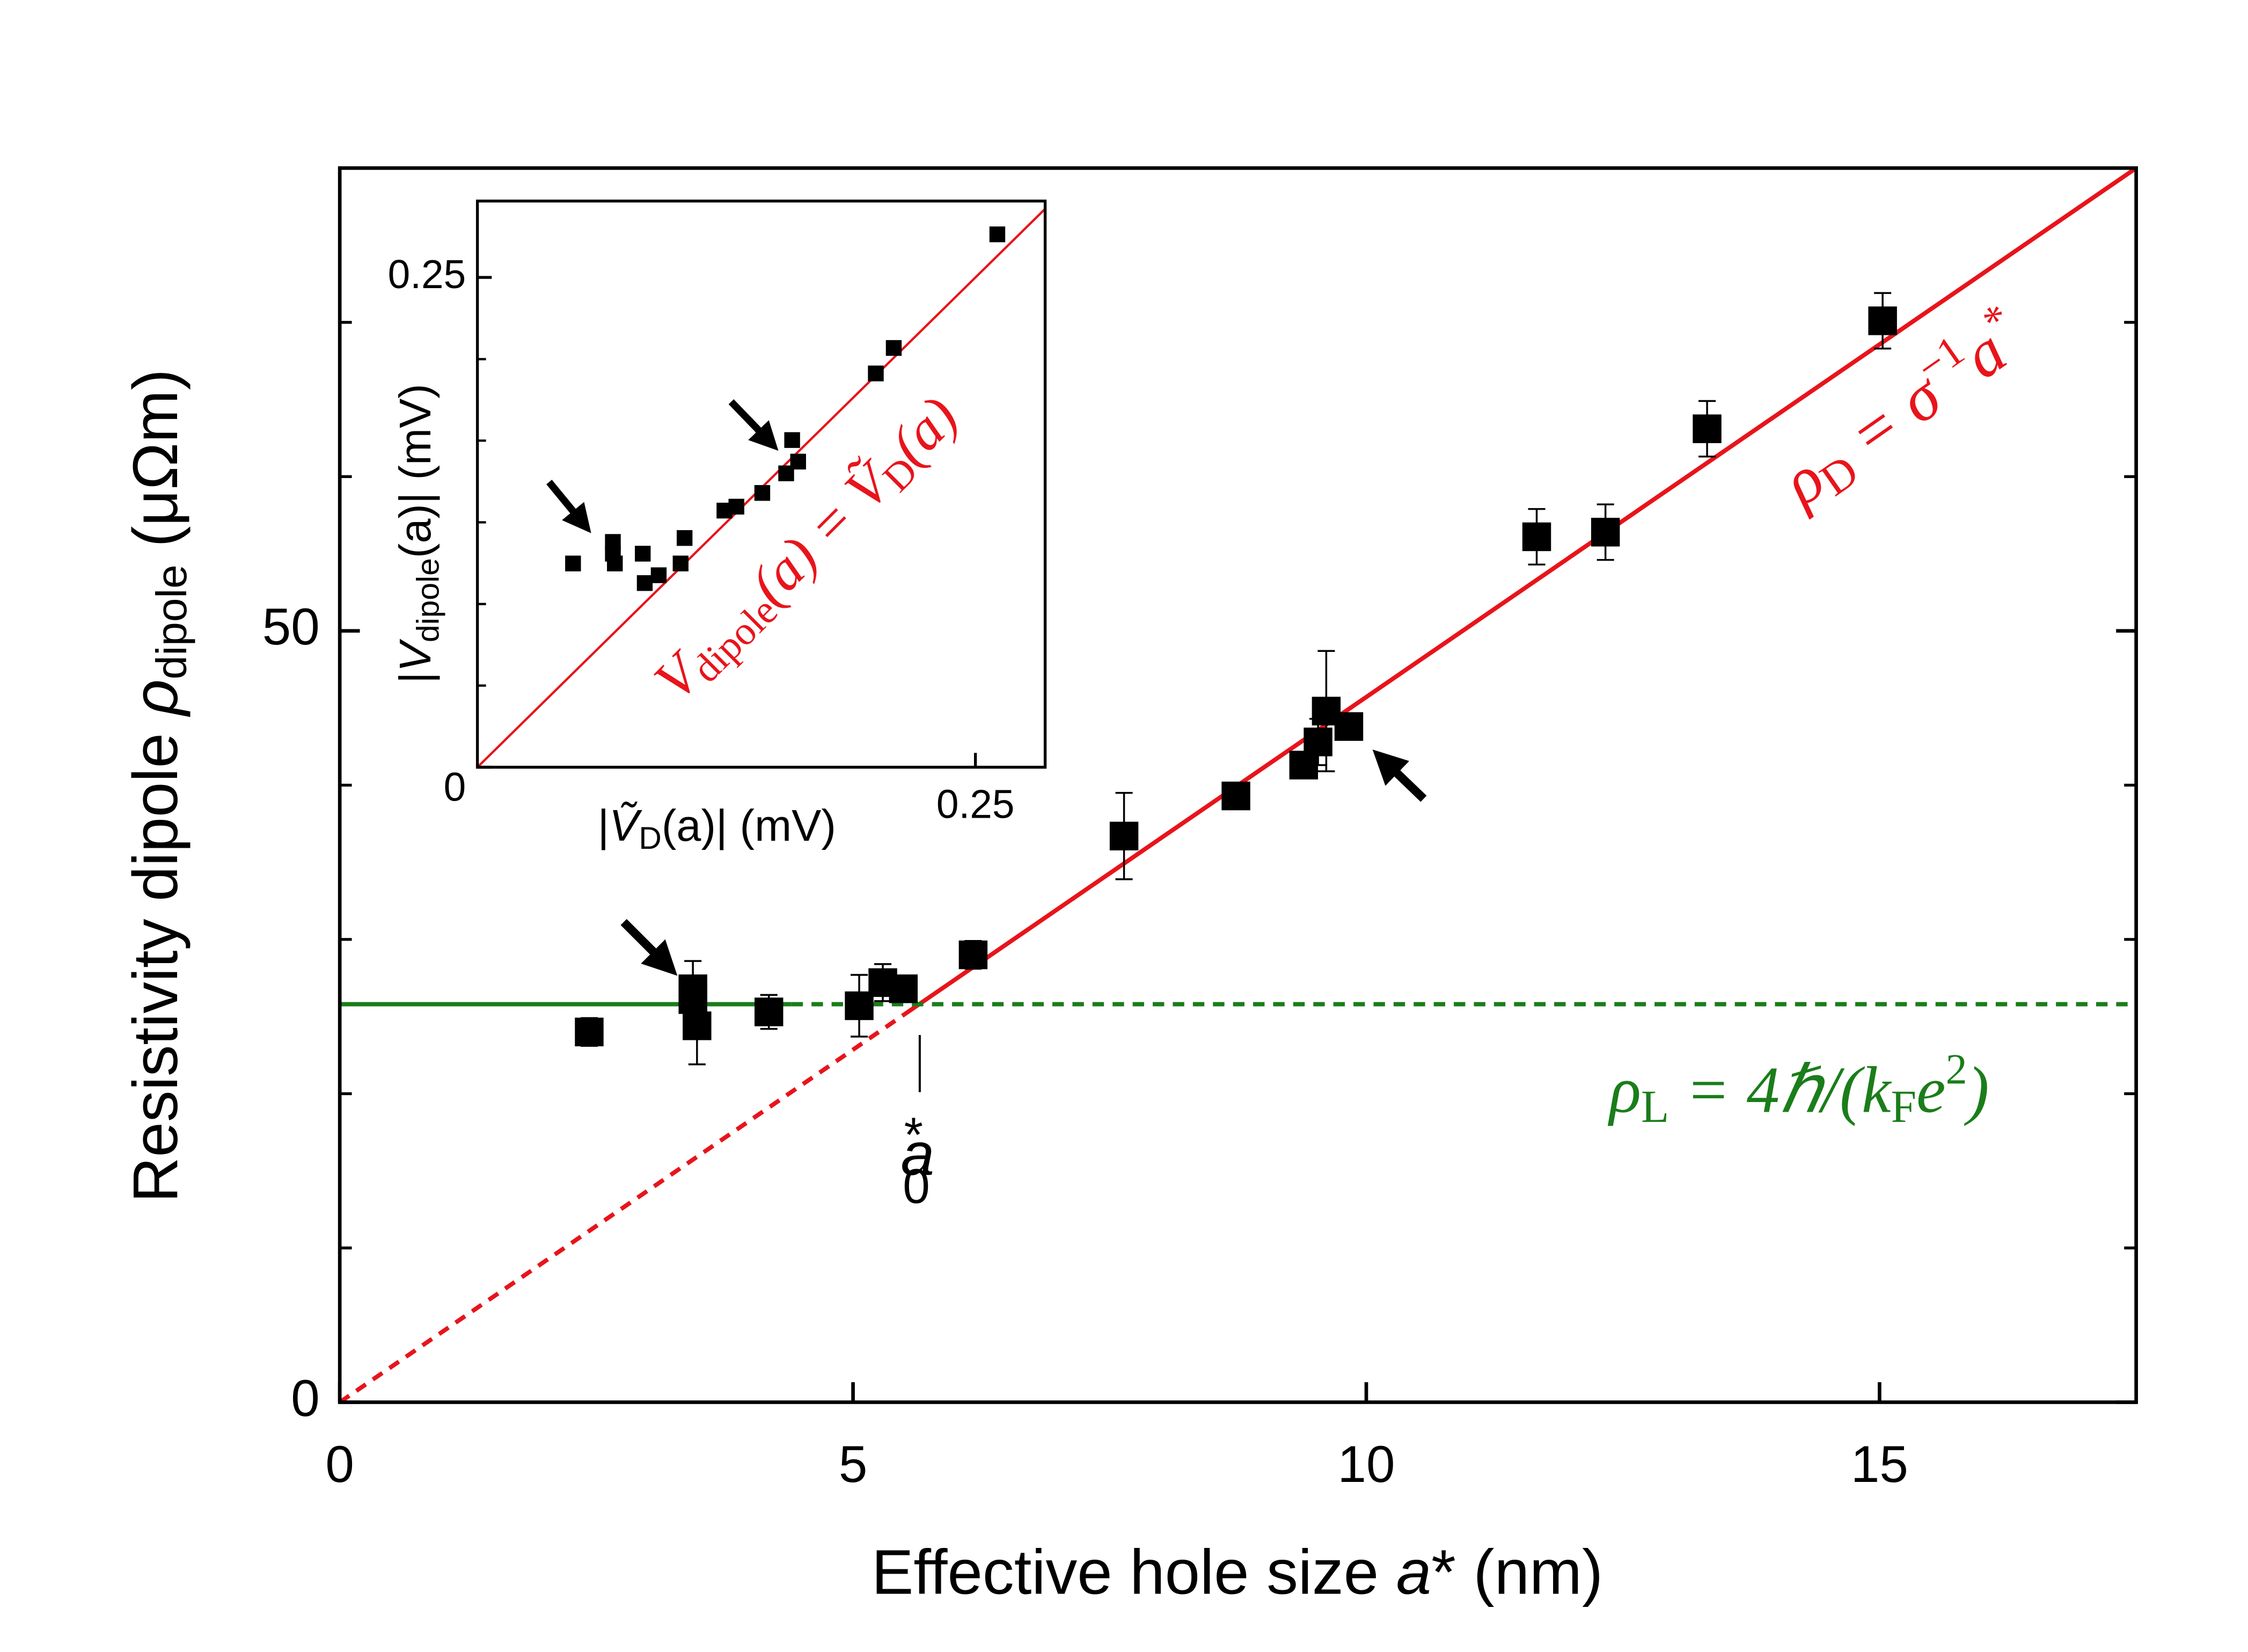 The width and height of the screenshot is (2248, 1652). I want to click on x-tick-label: 10, so click(1367, 1464).